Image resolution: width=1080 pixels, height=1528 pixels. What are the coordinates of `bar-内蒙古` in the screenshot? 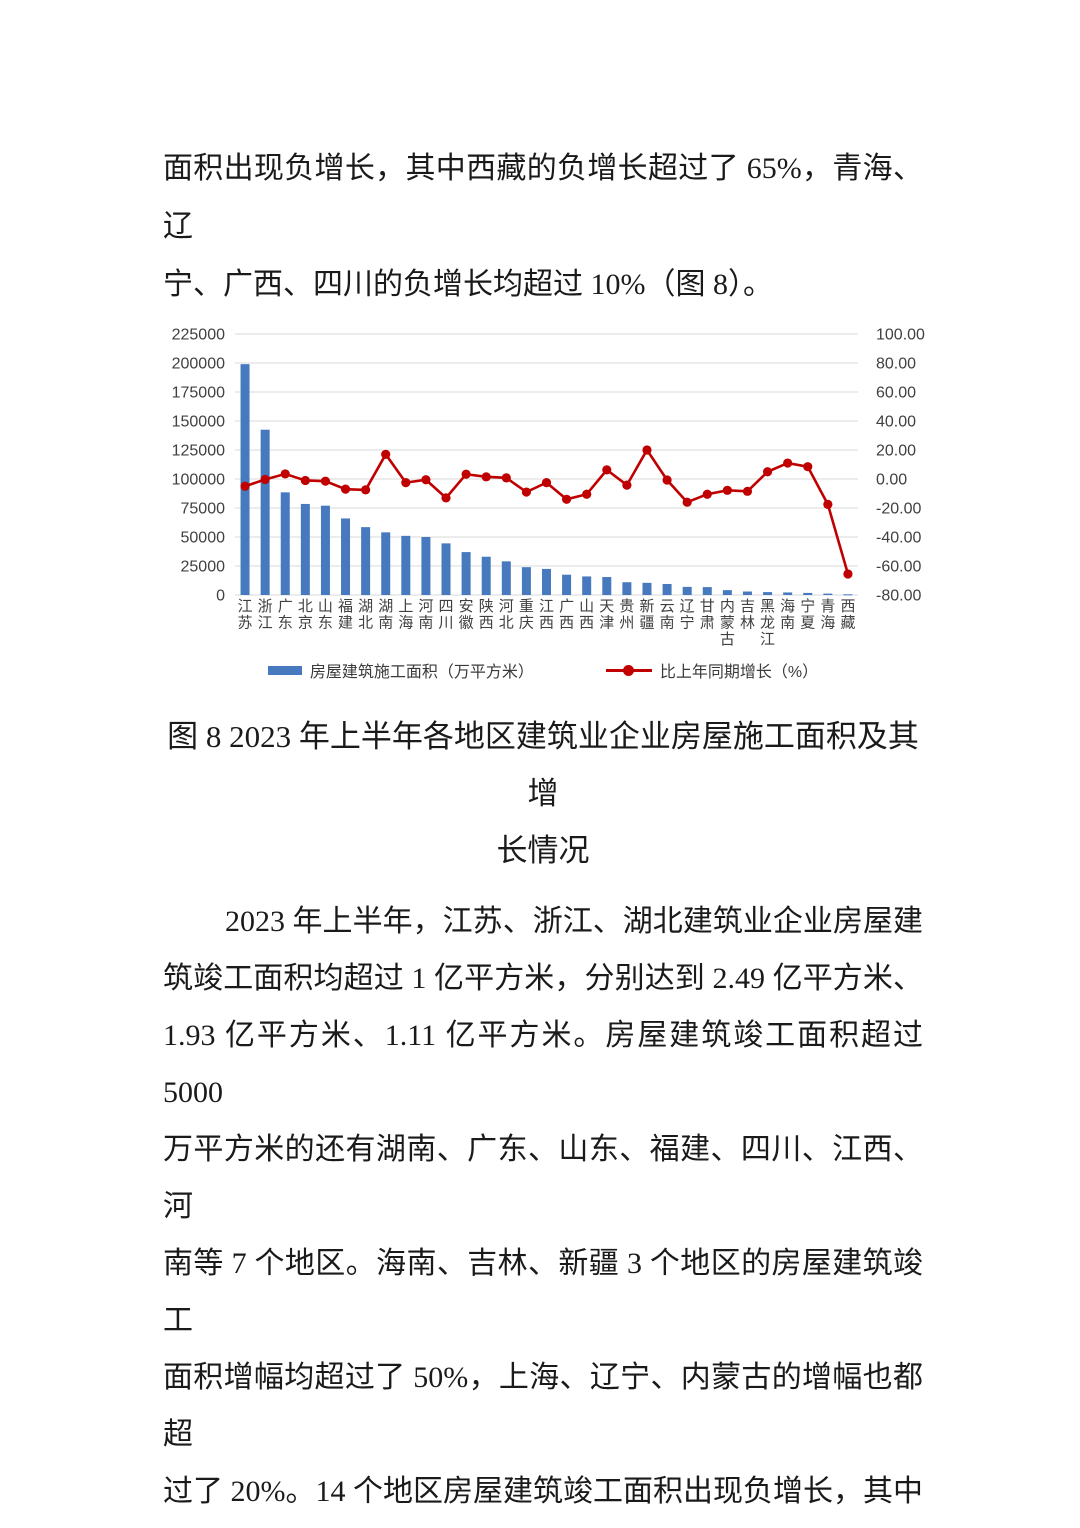 It's located at (727, 592).